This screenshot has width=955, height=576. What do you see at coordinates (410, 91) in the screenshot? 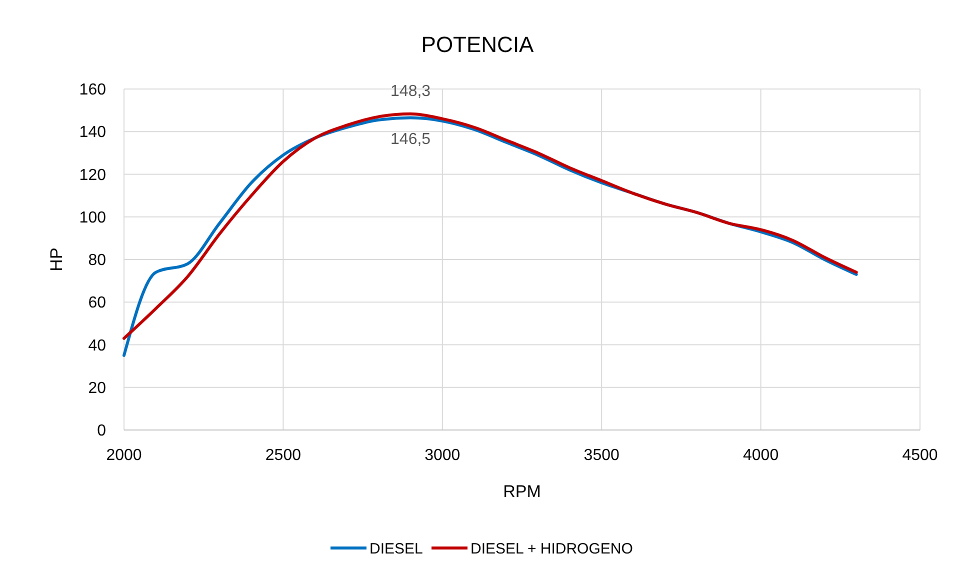
I see `data-label: 148,3` at bounding box center [410, 91].